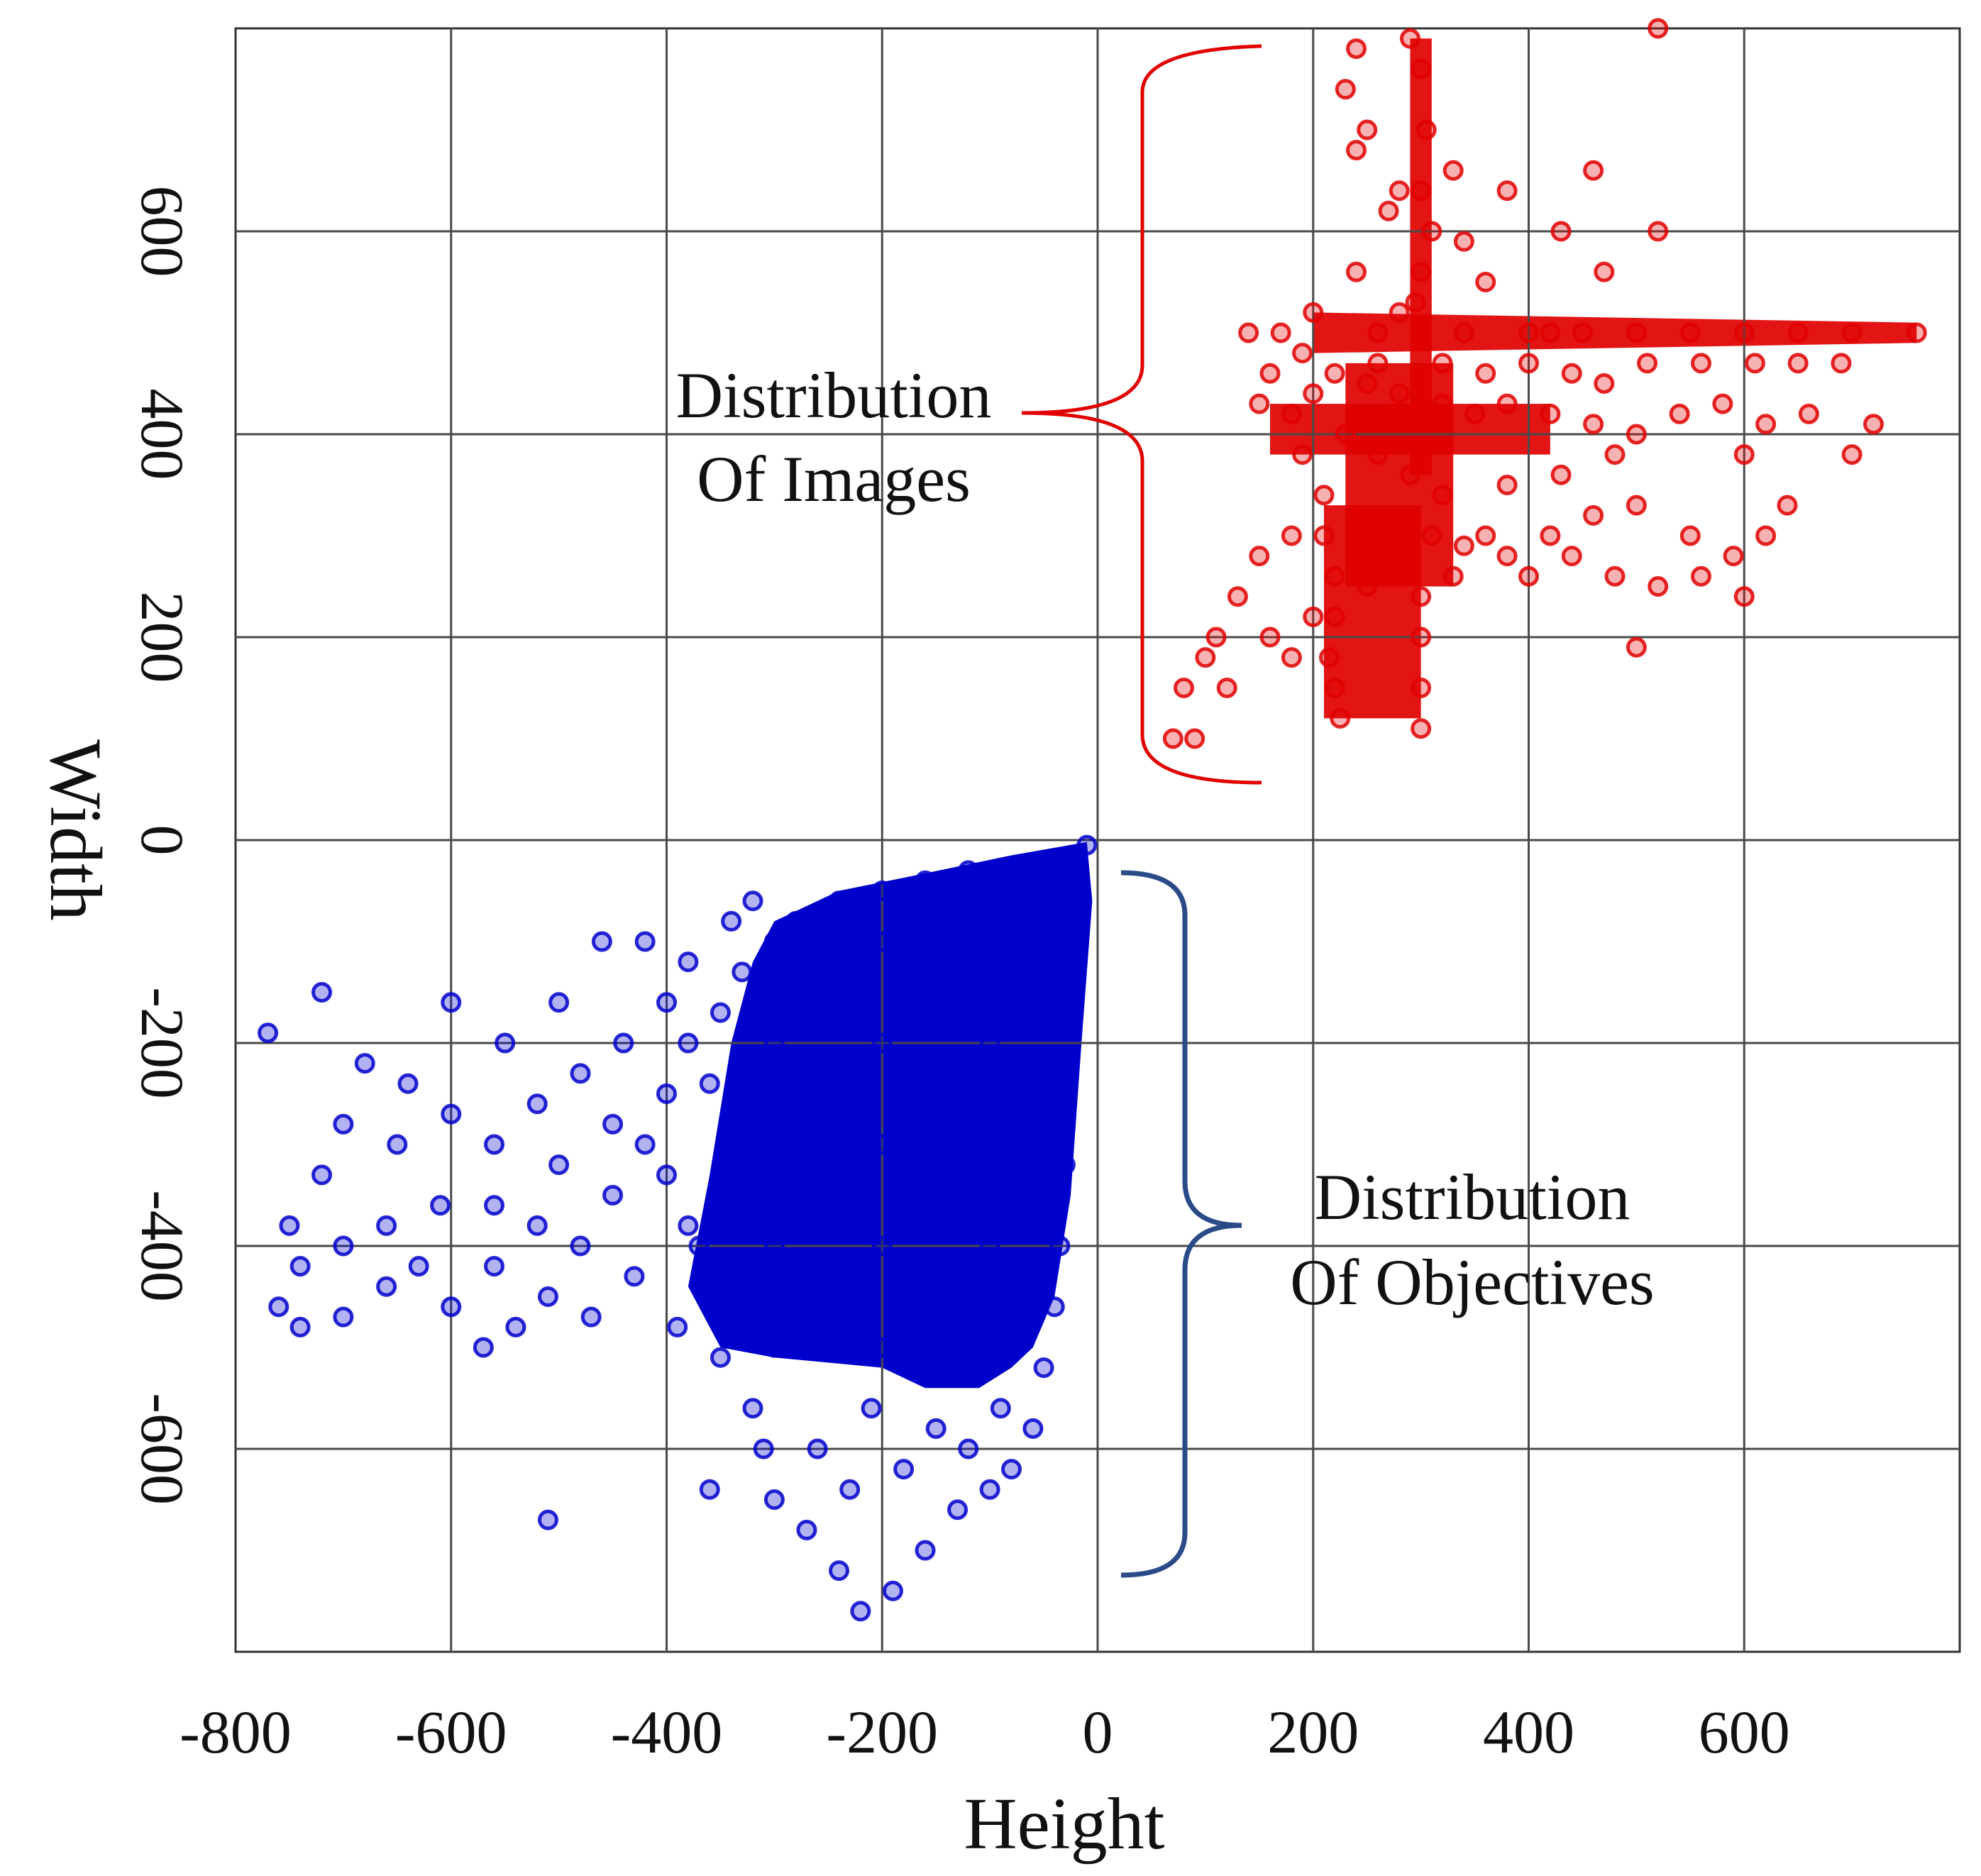 The height and width of the screenshot is (1876, 1981). I want to click on x-tick-label: -600, so click(451, 1732).